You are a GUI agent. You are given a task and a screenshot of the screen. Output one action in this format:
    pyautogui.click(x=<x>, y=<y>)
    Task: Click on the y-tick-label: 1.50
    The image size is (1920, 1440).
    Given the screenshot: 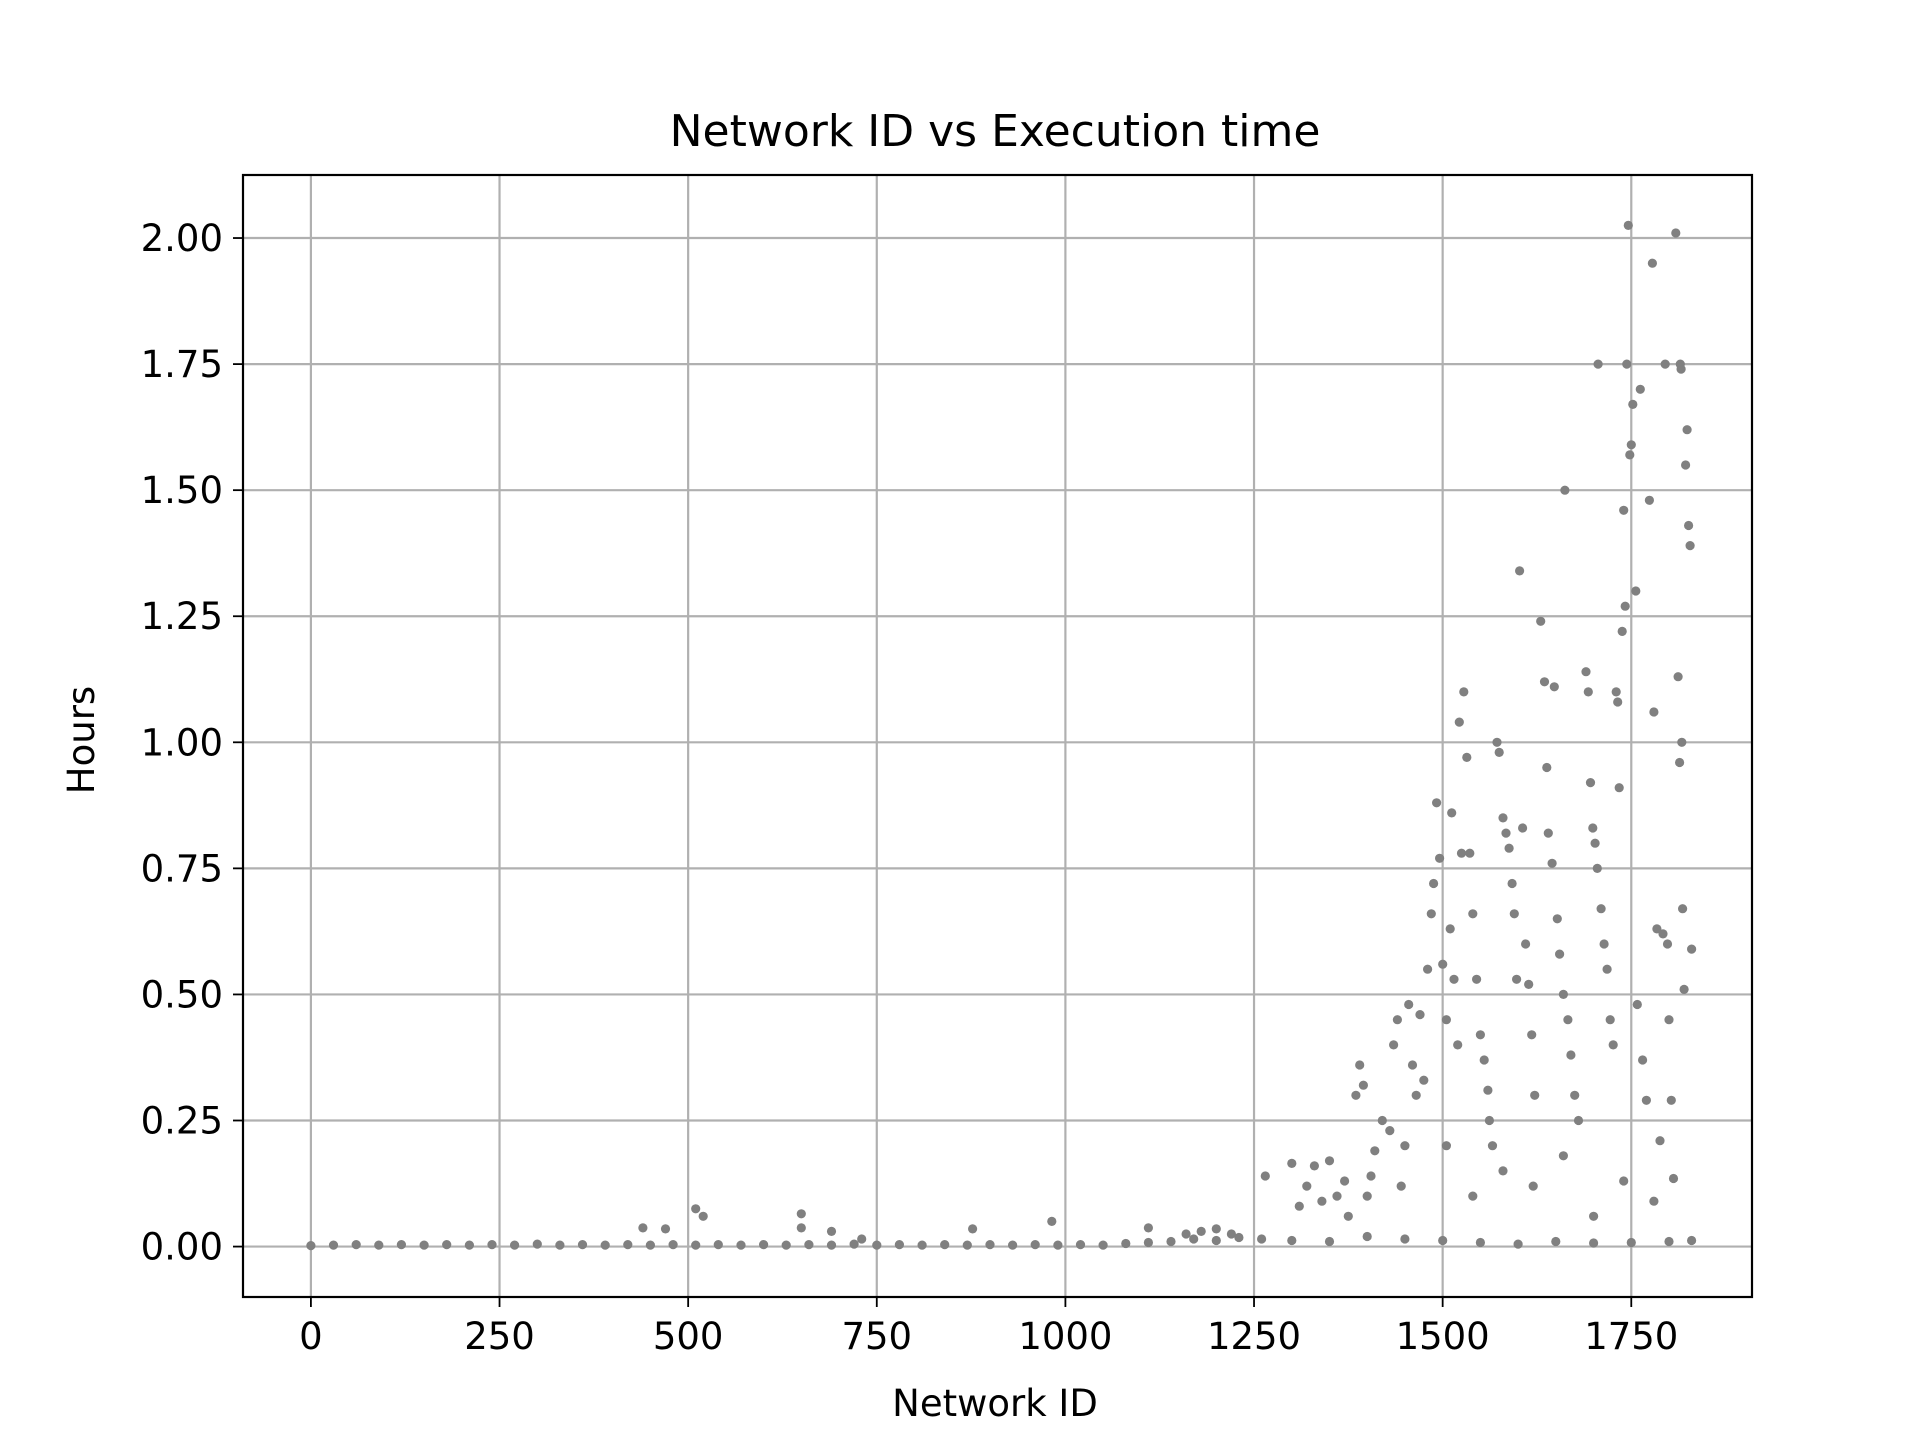 What is the action you would take?
    pyautogui.click(x=182, y=490)
    